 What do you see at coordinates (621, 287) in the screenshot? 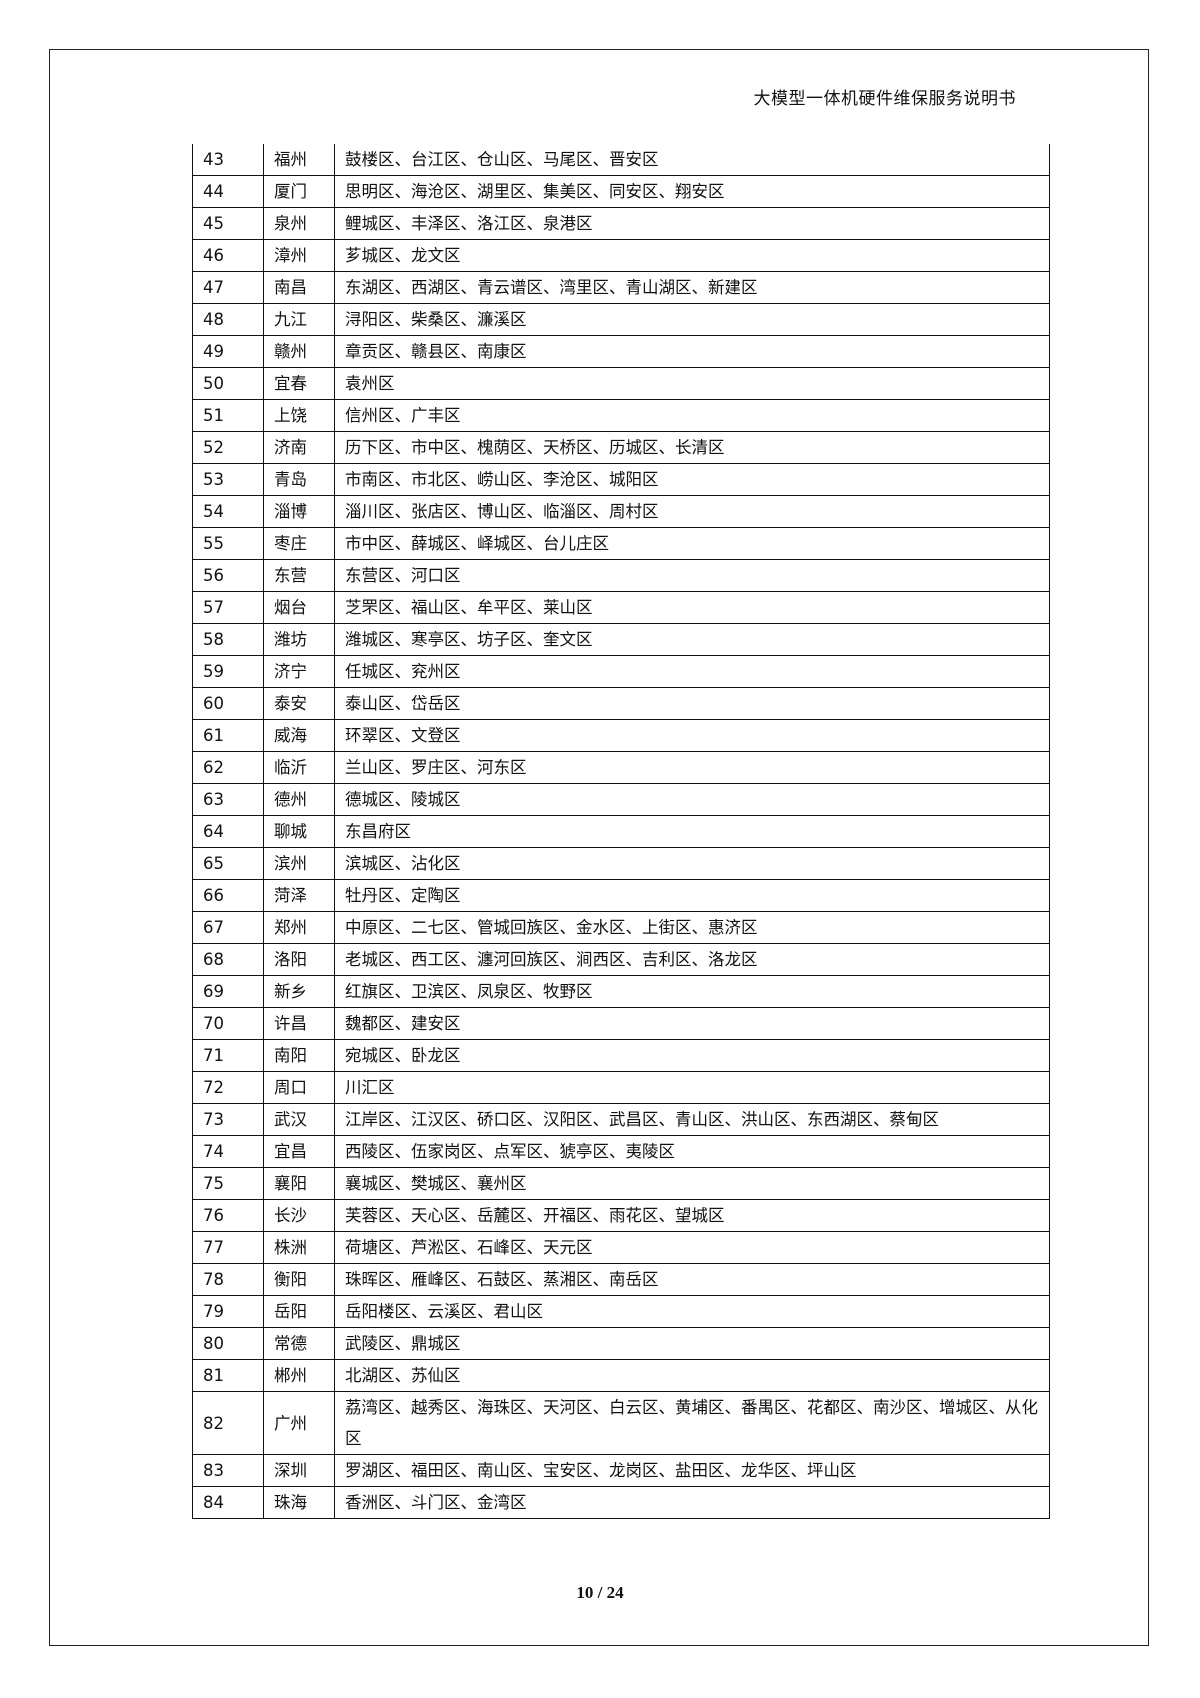
I see `table-row: 47 南昌 东湖区、西湖区、青云谱区、湾里区、青山湖区、新建区` at bounding box center [621, 287].